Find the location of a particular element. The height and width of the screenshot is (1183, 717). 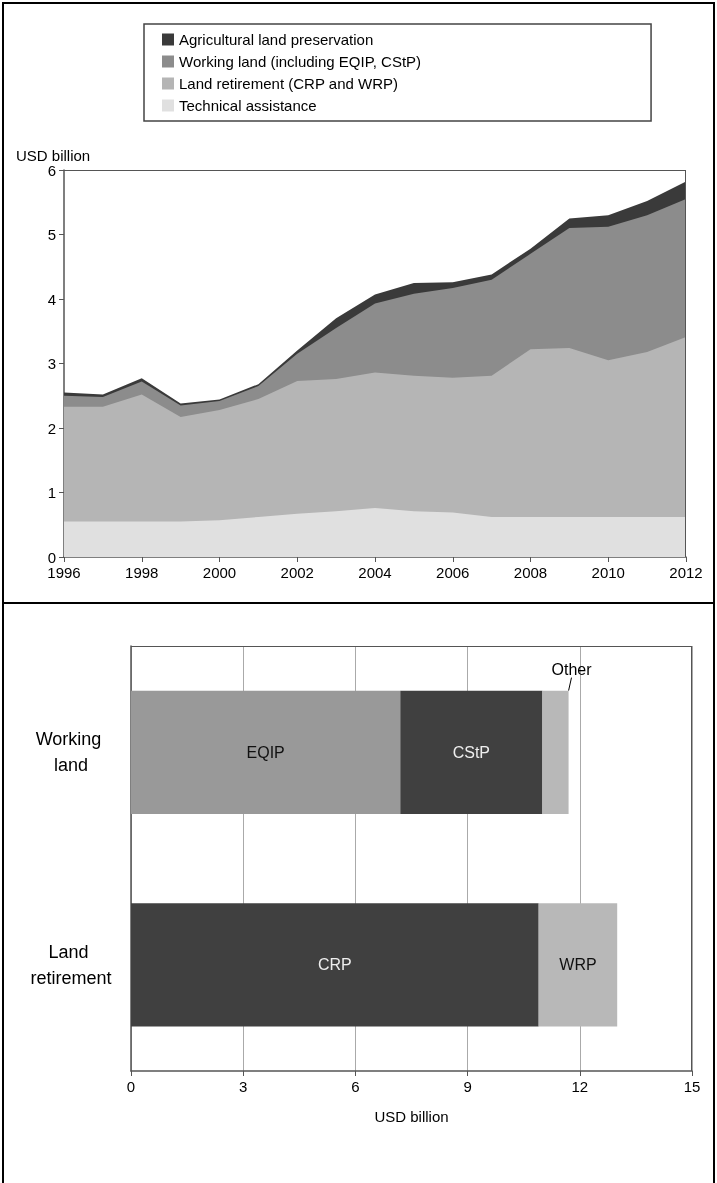

series-label: CRP is located at coordinates (334, 965).